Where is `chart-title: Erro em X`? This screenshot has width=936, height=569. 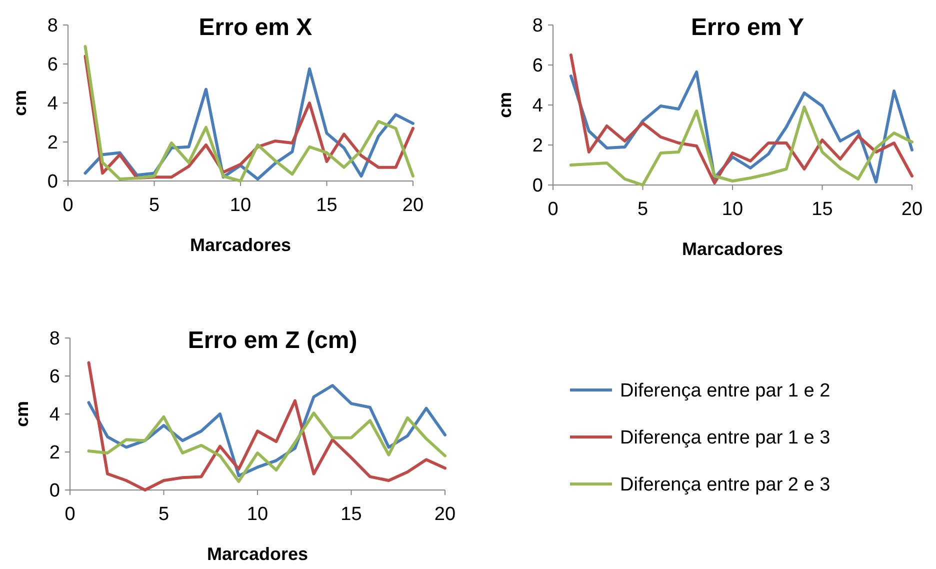
chart-title: Erro em X is located at coordinates (255, 27).